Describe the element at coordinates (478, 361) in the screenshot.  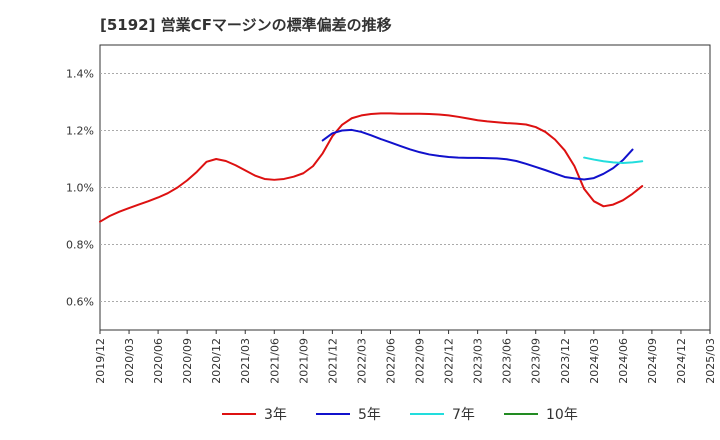
I see `x-tick-label: 2023/03` at that location.